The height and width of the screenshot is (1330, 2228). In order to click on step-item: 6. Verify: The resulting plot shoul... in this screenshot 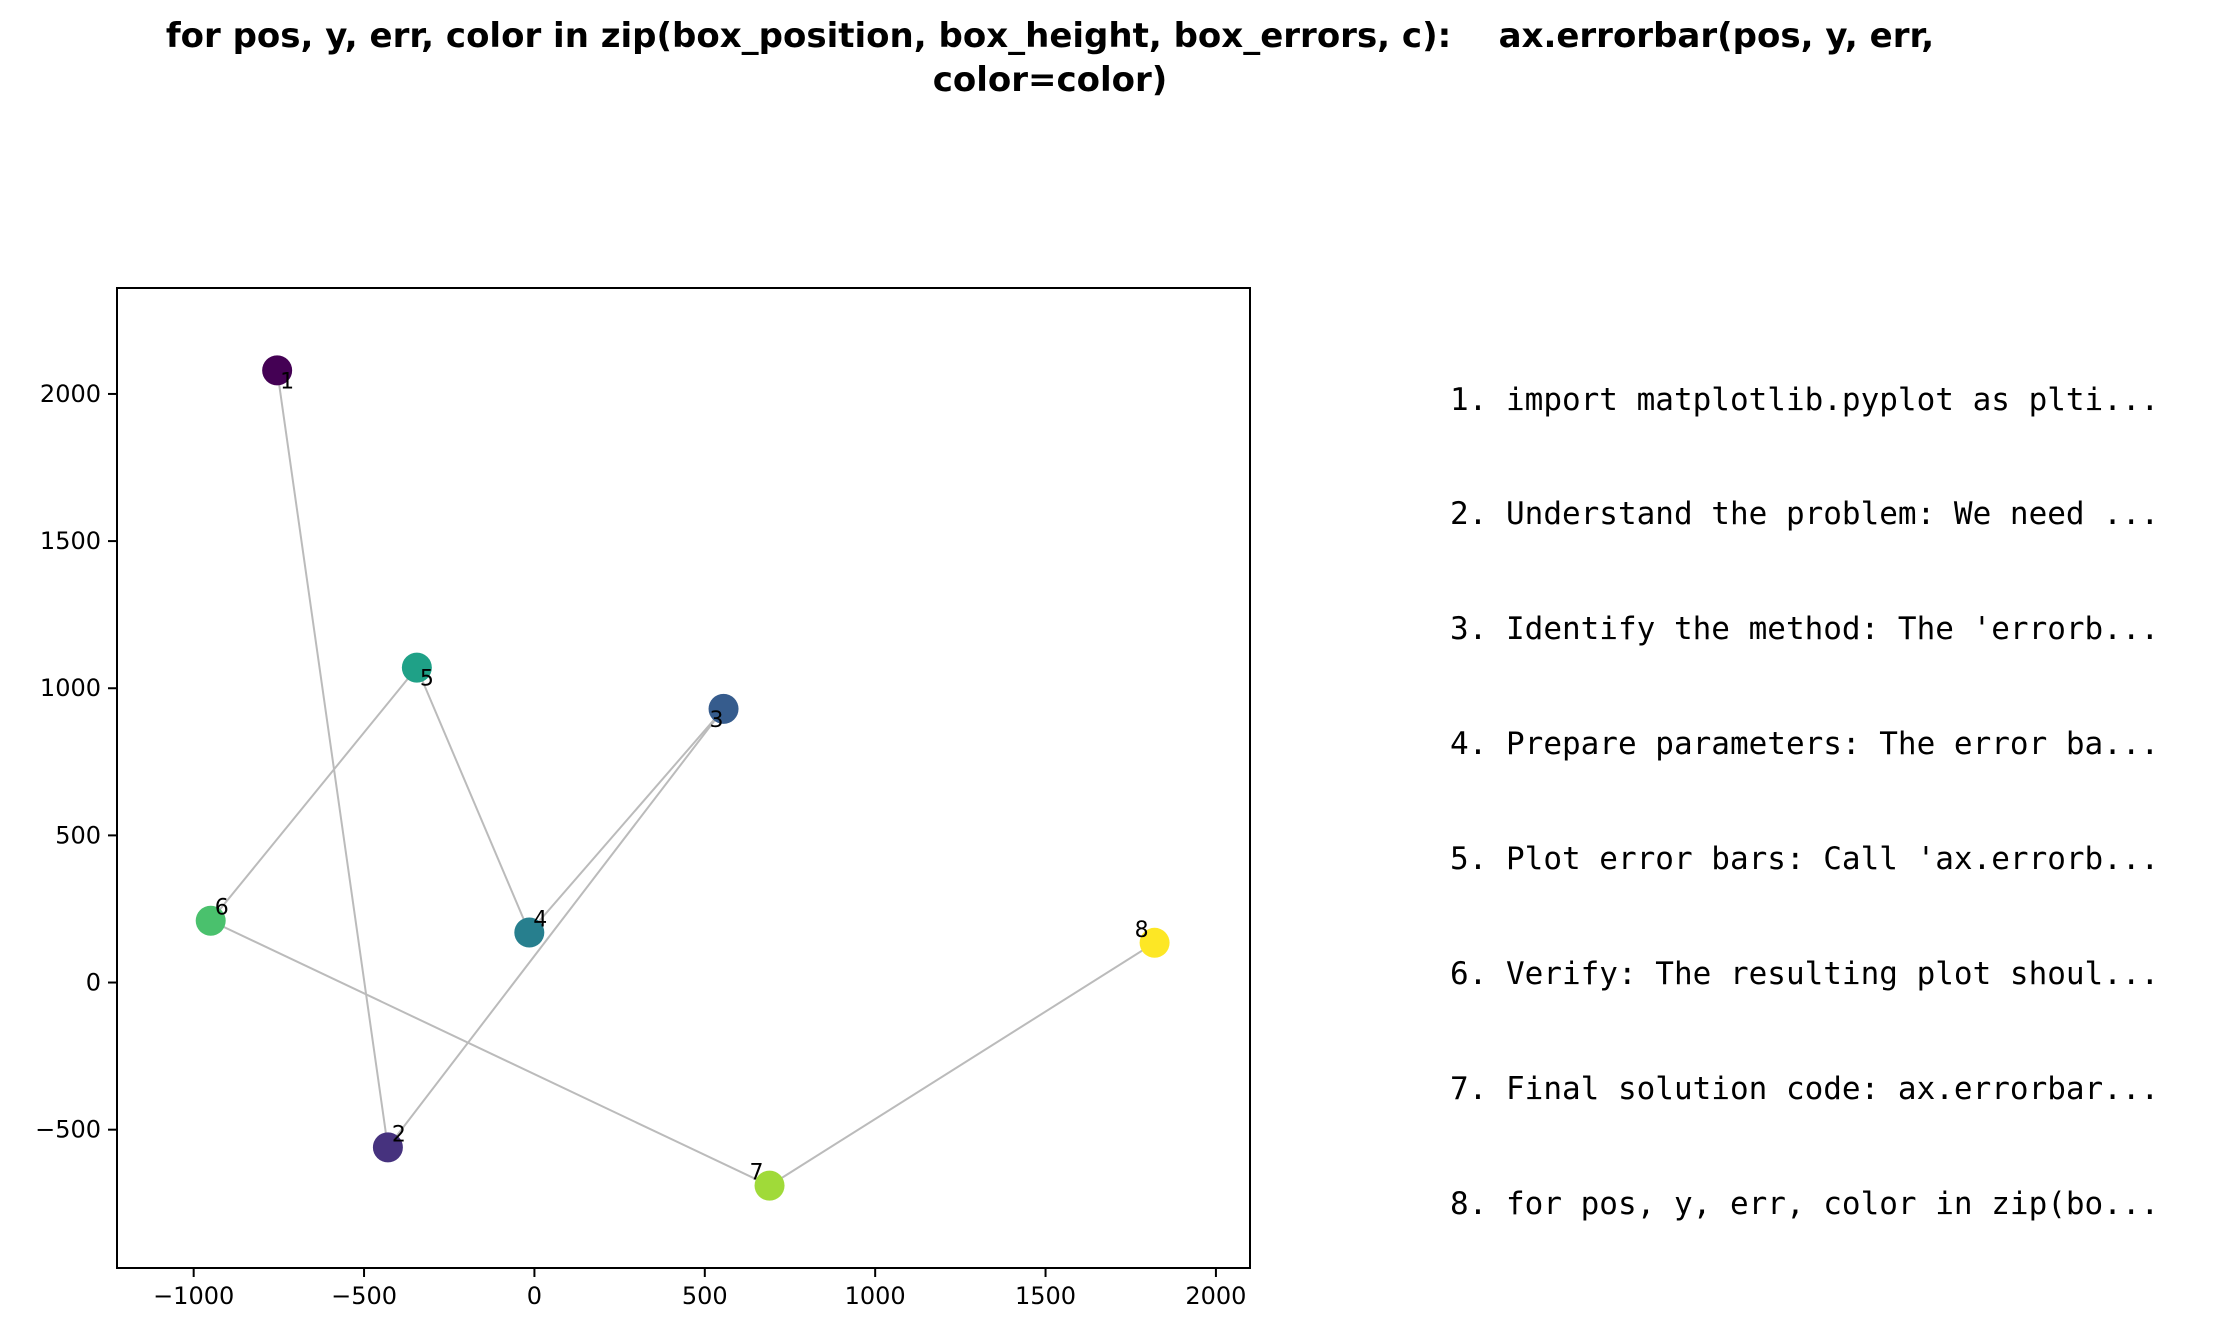, I will do `click(1805, 974)`.